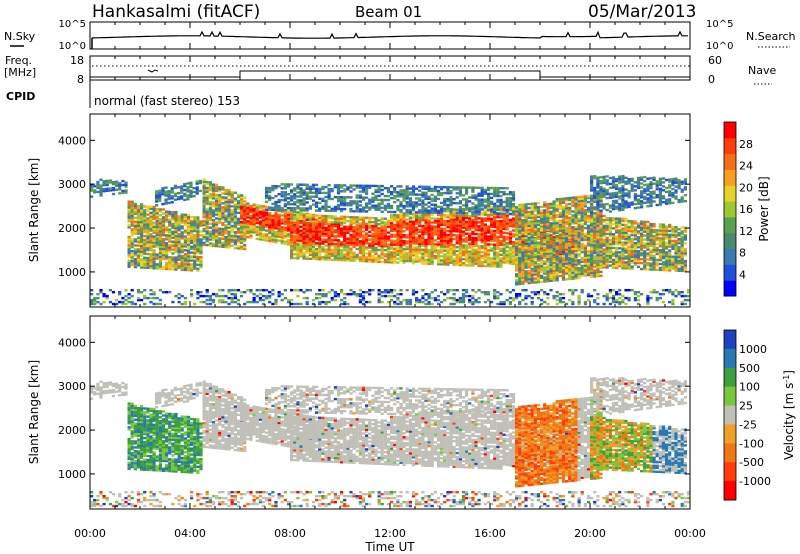 The width and height of the screenshot is (800, 554). What do you see at coordinates (18, 60) in the screenshot?
I see `freq-label-line1: Freq.` at bounding box center [18, 60].